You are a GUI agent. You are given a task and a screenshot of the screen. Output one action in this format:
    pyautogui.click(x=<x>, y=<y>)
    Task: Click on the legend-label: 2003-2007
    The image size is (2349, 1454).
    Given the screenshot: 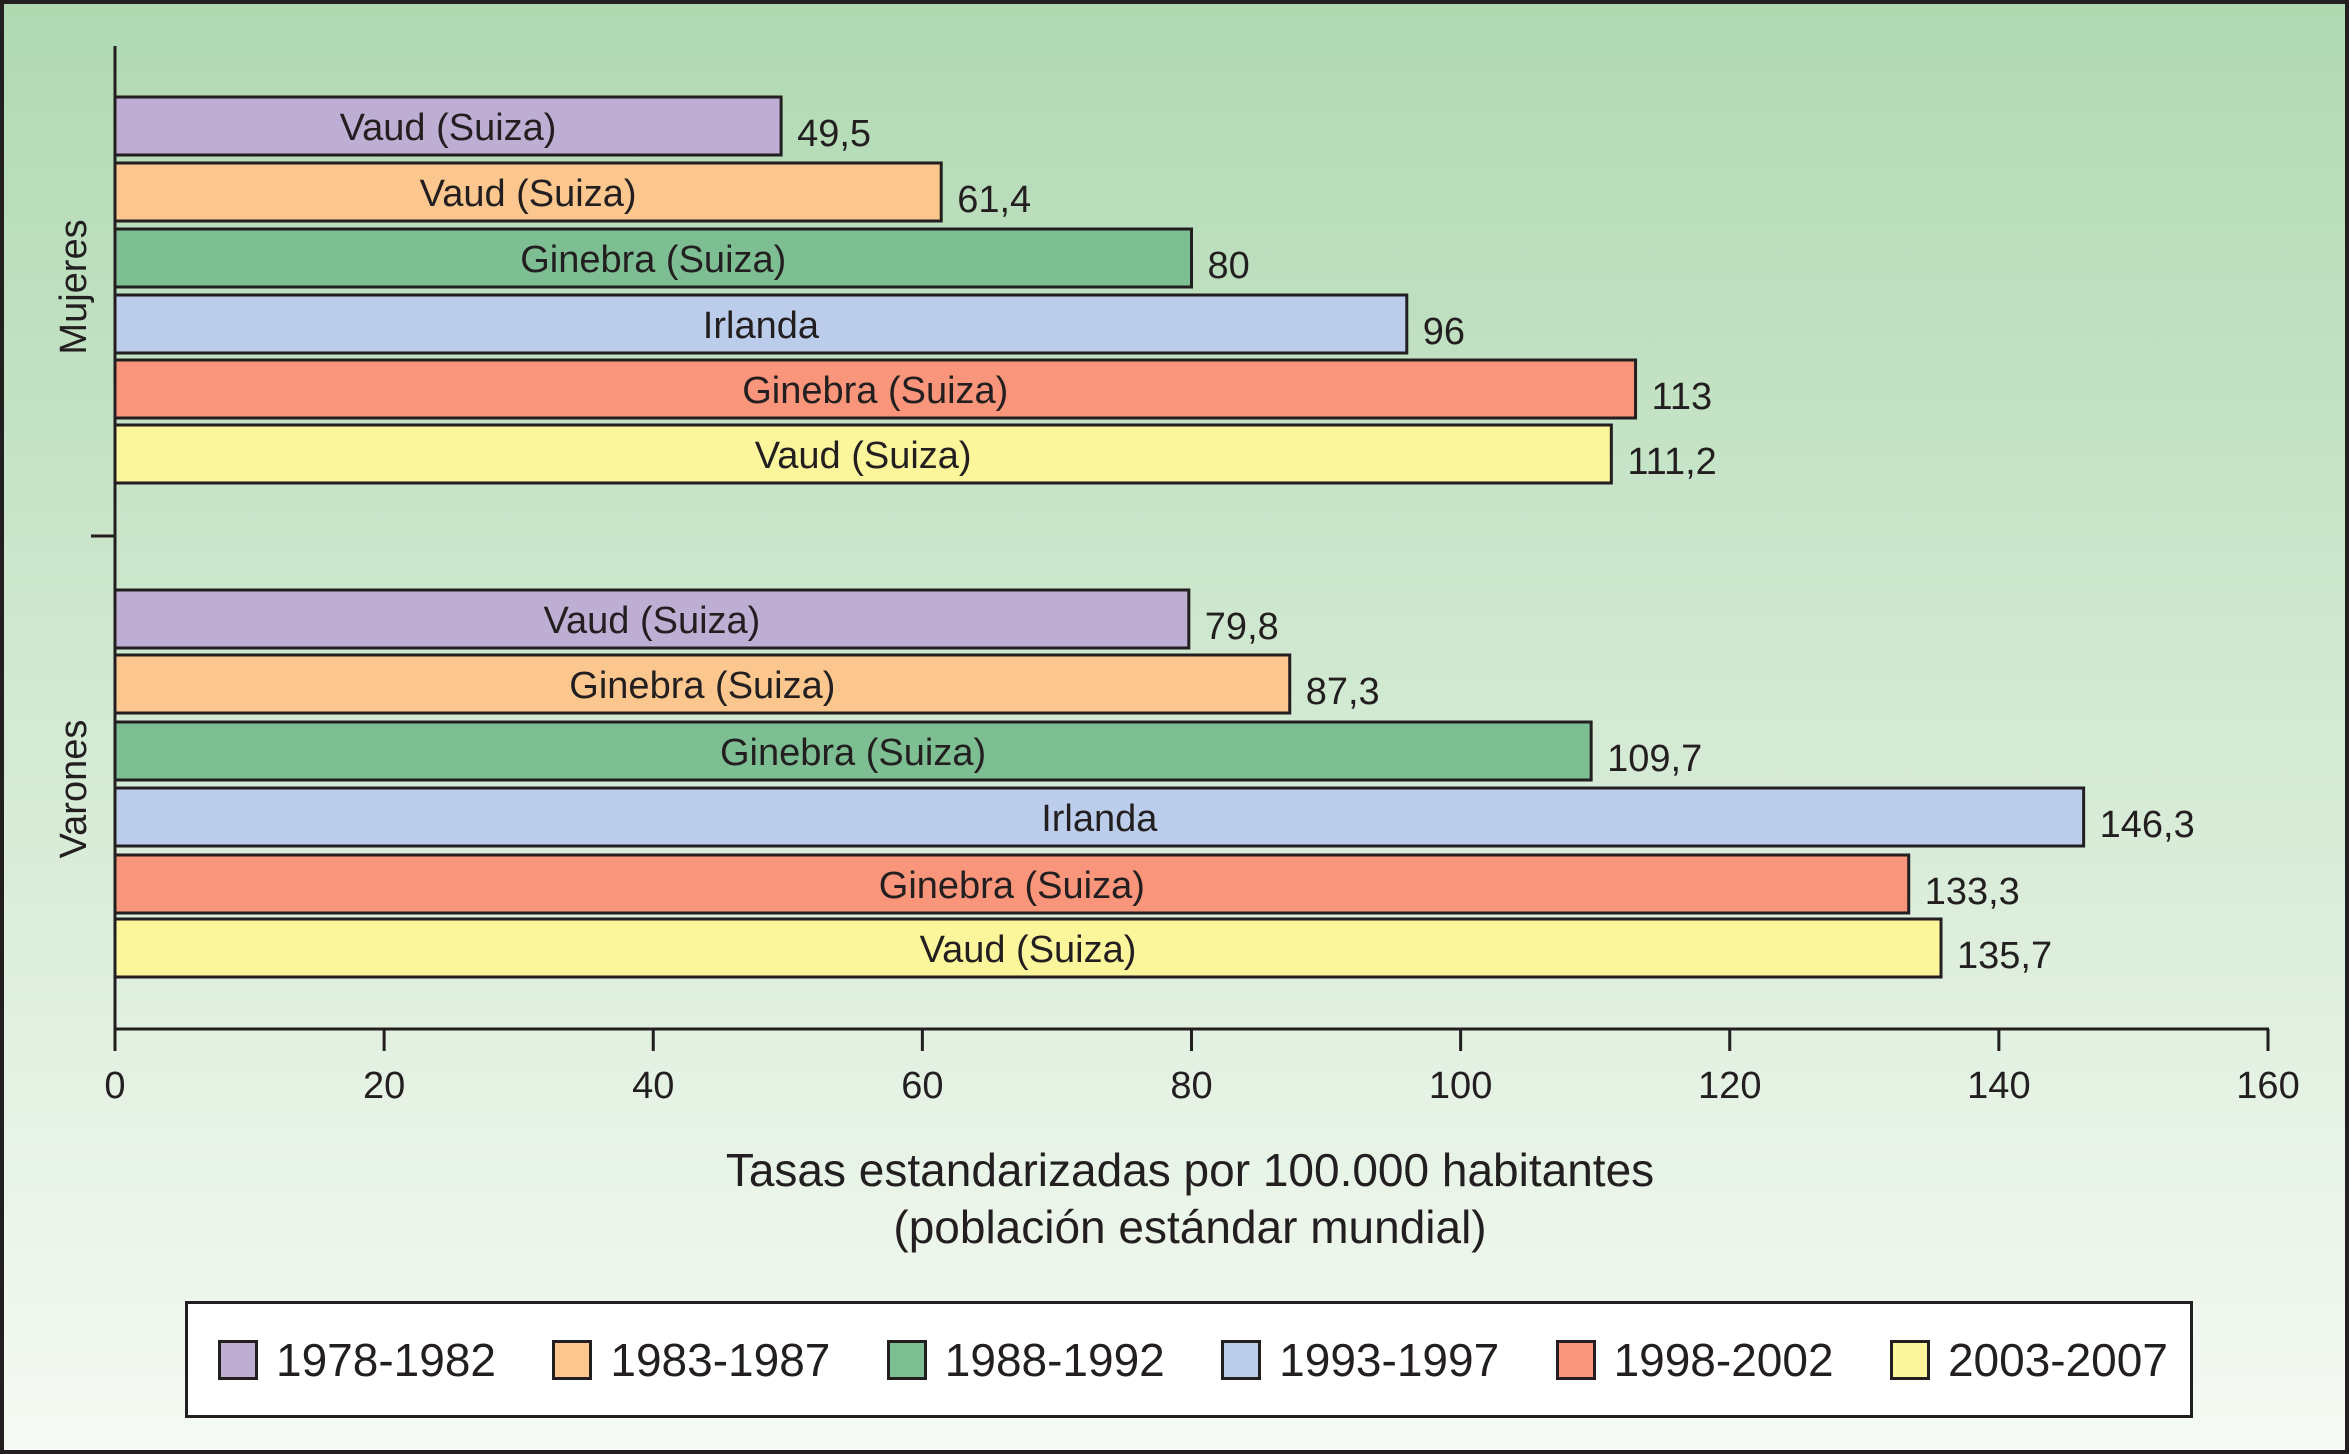 What is the action you would take?
    pyautogui.click(x=2057, y=1359)
    